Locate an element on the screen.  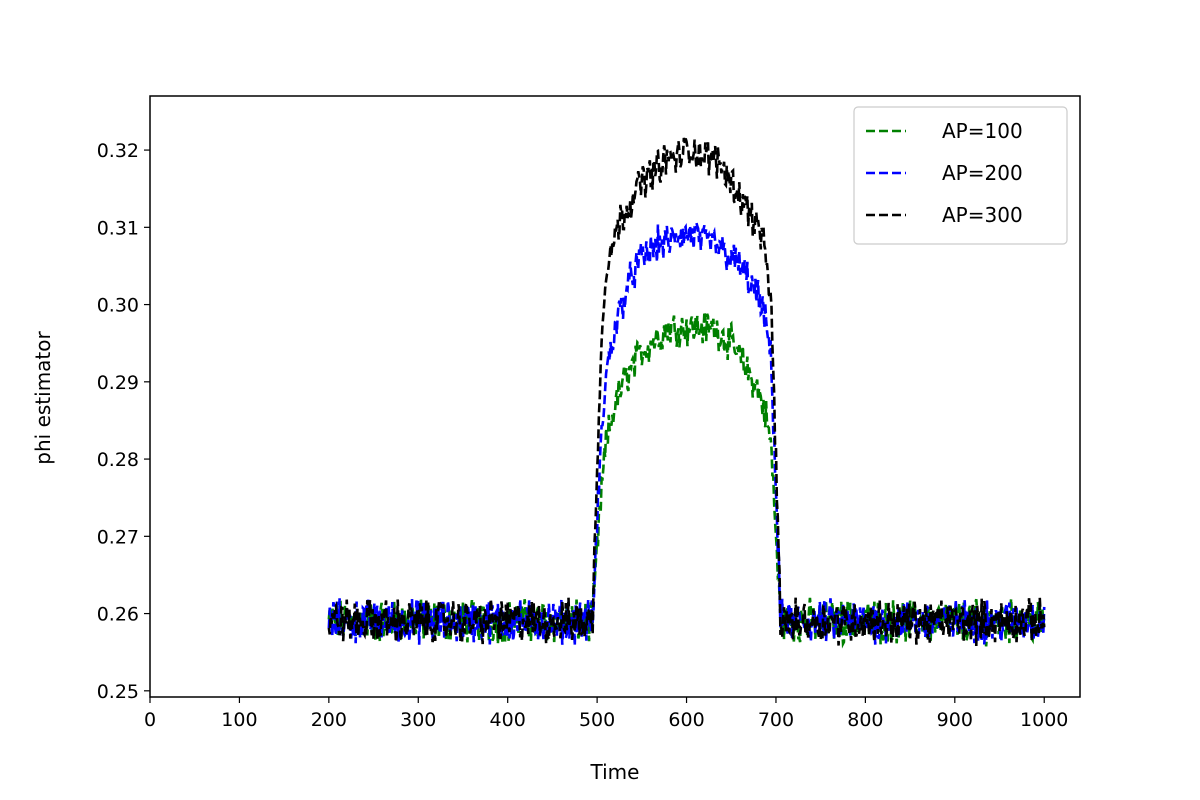
legend-label: AP=100 is located at coordinates (982, 131).